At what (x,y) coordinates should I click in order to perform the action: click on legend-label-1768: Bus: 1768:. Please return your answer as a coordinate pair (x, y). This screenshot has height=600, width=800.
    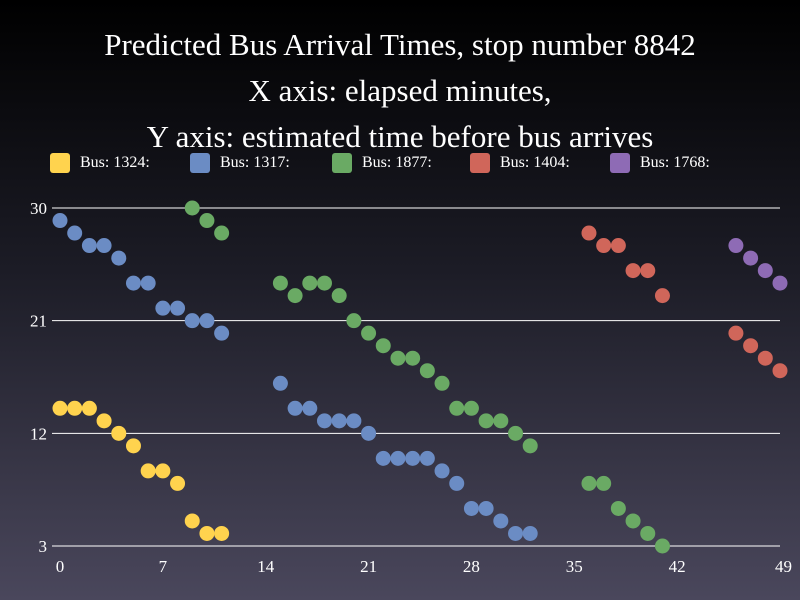
    Looking at the image, I should click on (675, 162).